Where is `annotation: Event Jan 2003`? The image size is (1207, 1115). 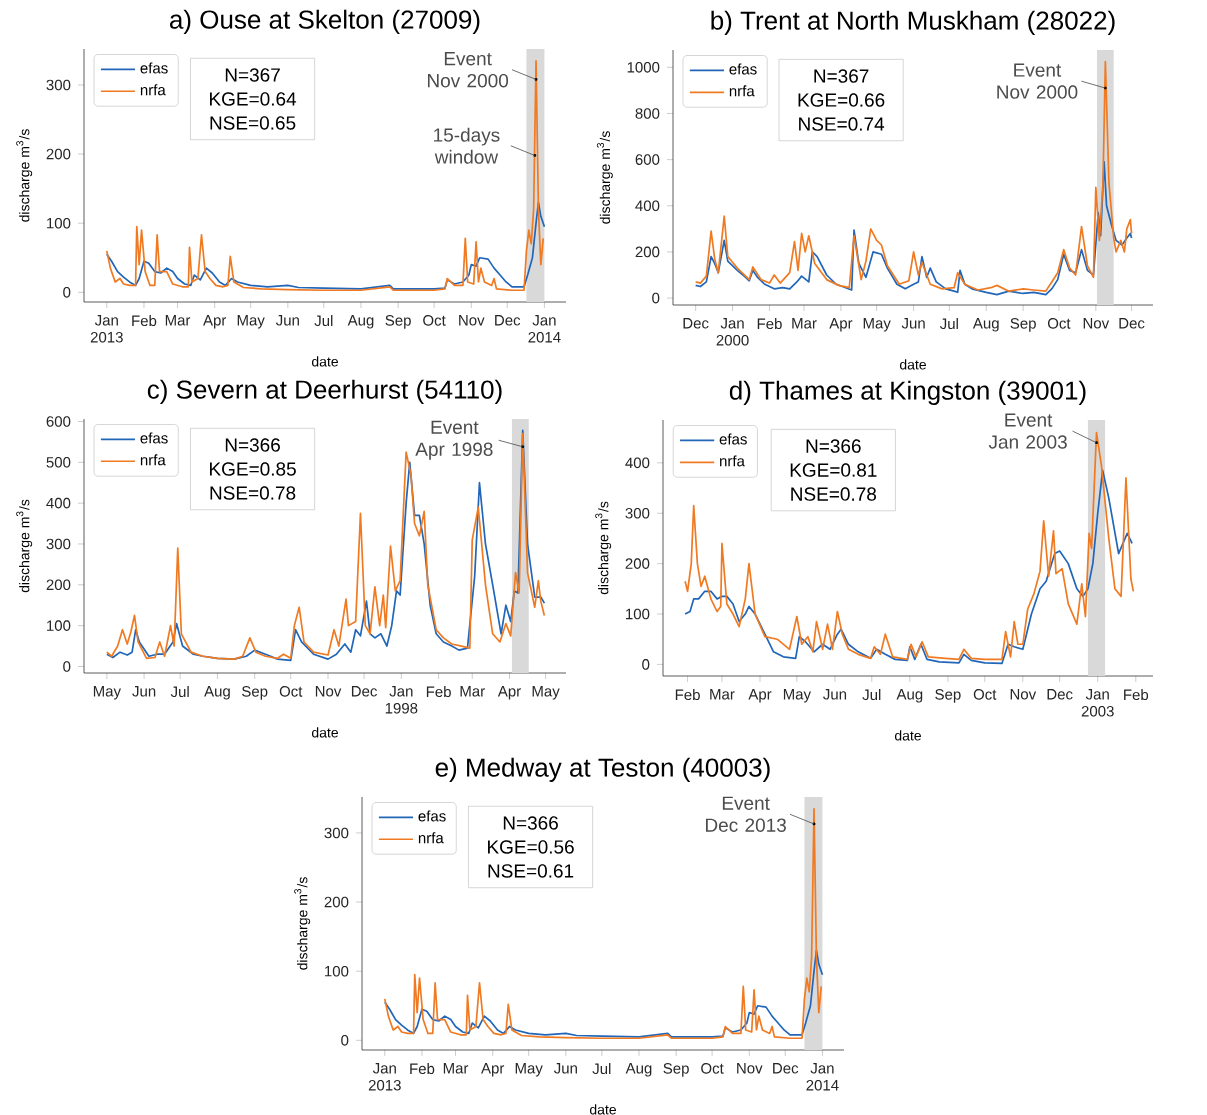
annotation: Event Jan 2003 is located at coordinates (1027, 431).